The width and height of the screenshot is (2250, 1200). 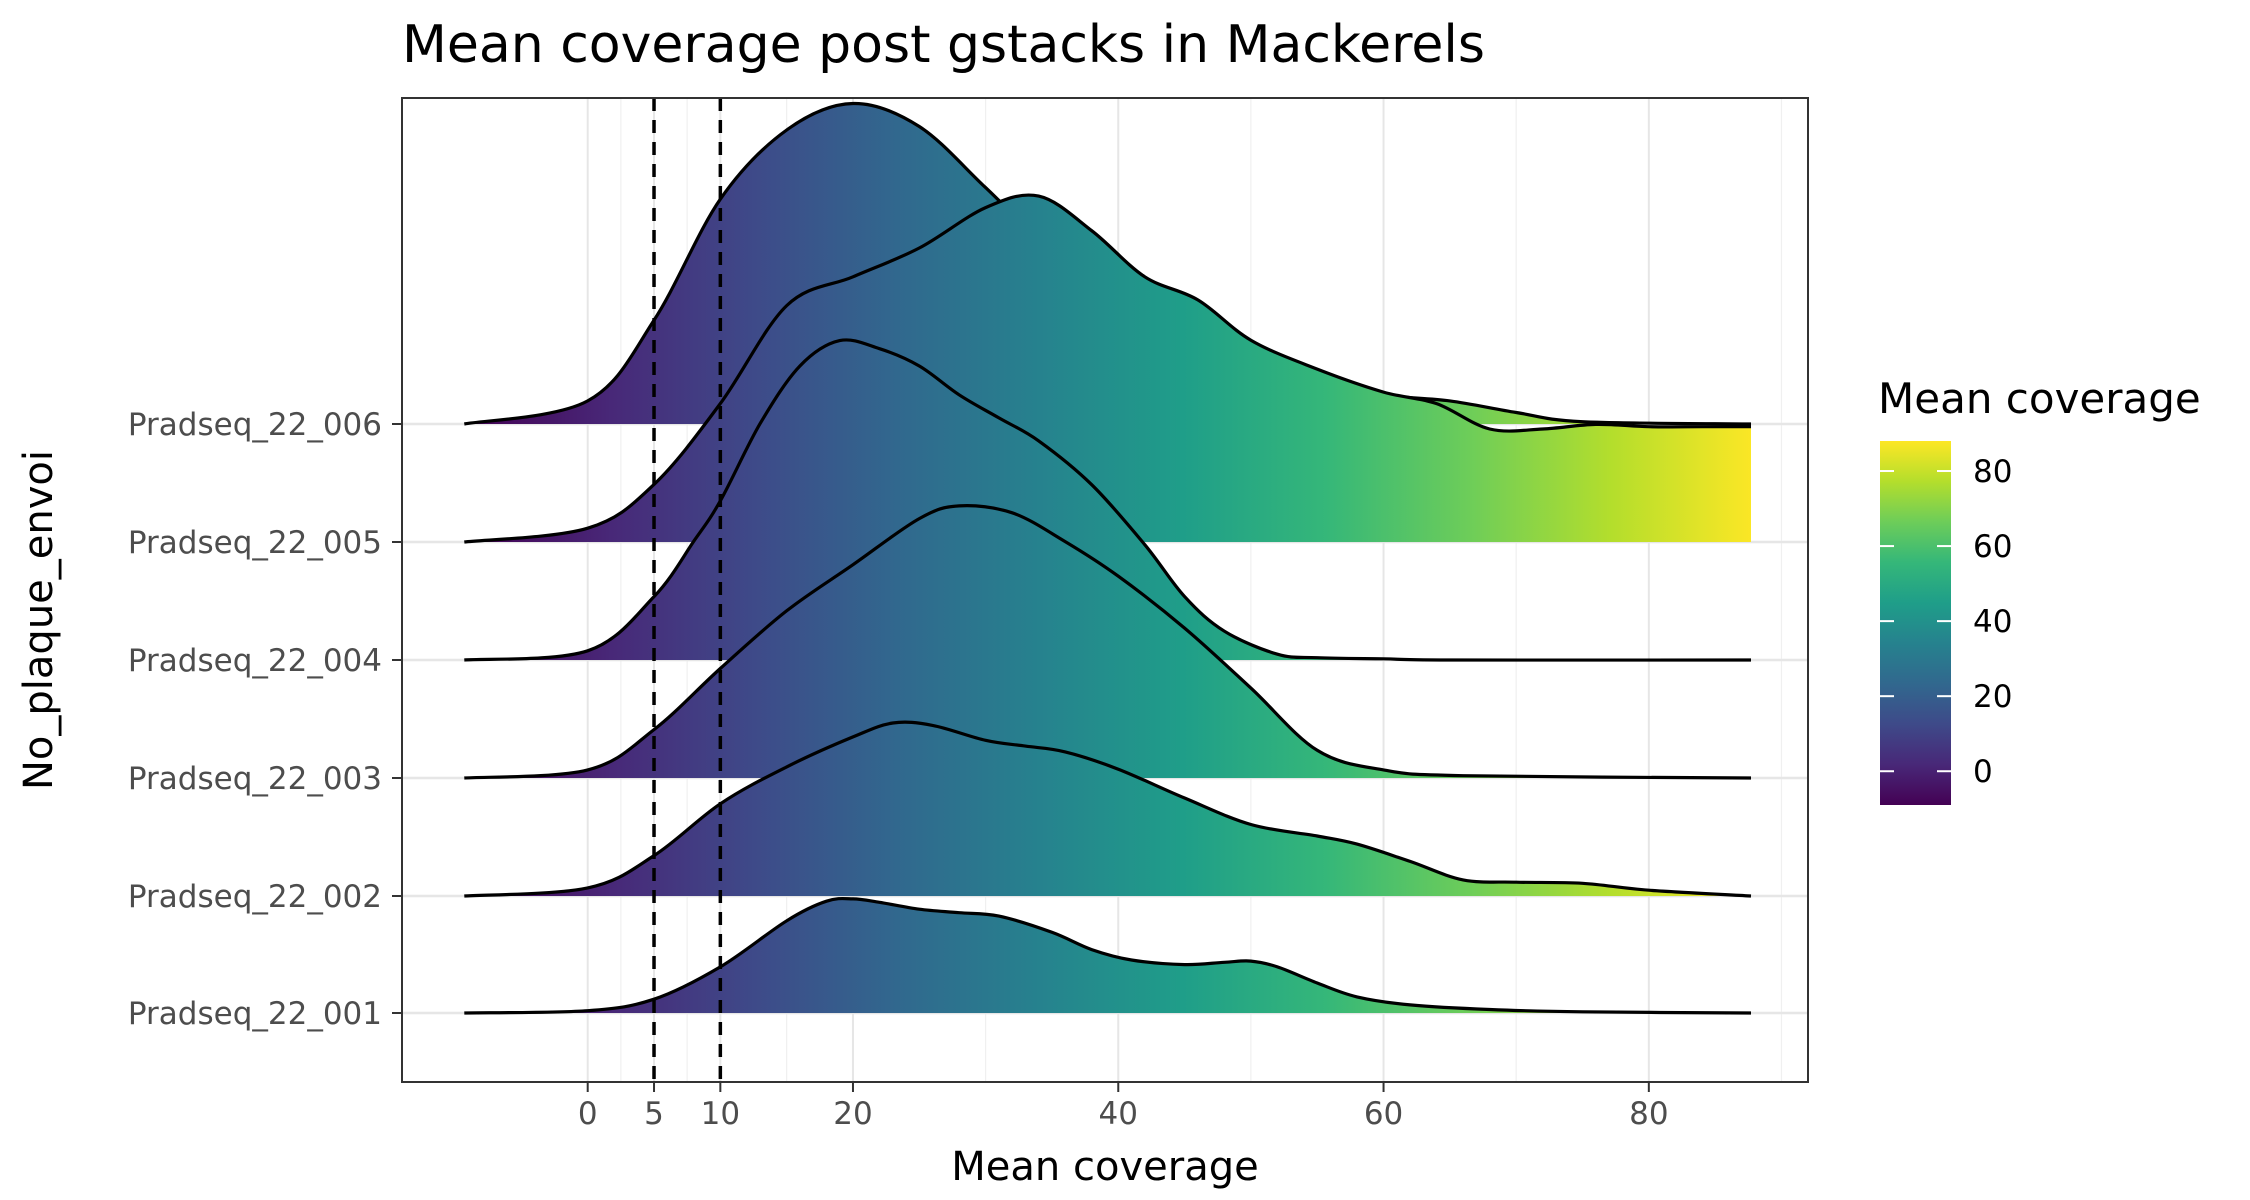 What do you see at coordinates (1992, 697) in the screenshot?
I see `legend-tick-label-1: 20` at bounding box center [1992, 697].